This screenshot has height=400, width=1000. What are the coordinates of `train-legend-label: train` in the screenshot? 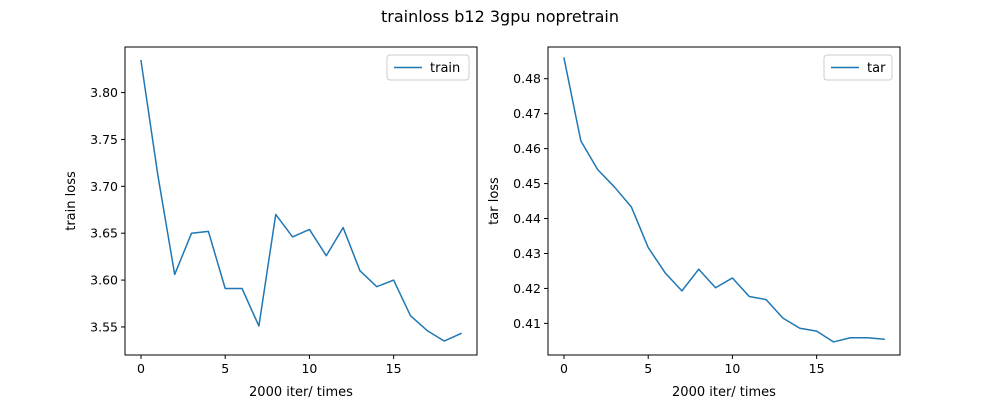 It's located at (445, 68).